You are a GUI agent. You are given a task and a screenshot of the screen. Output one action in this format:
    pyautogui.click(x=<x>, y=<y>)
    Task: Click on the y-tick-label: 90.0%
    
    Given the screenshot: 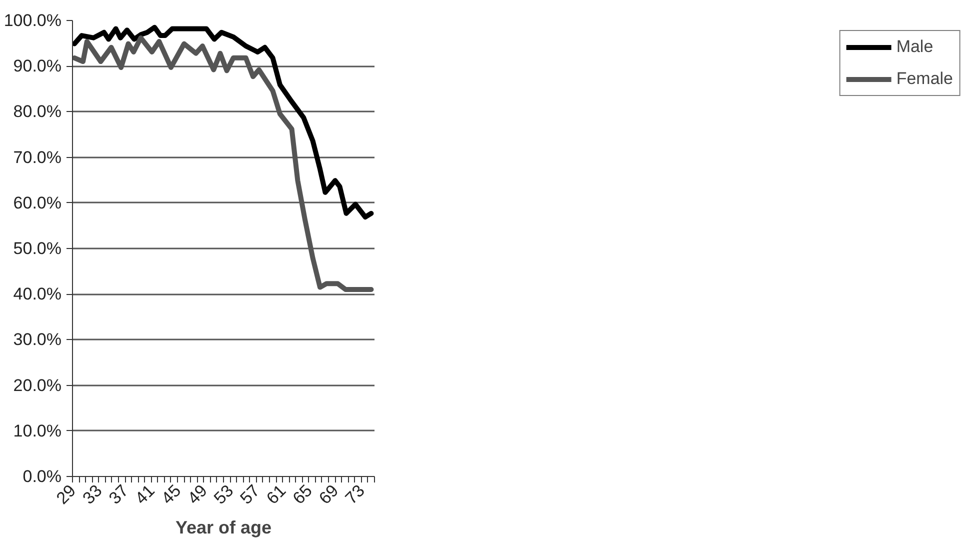 What is the action you would take?
    pyautogui.click(x=37, y=66)
    